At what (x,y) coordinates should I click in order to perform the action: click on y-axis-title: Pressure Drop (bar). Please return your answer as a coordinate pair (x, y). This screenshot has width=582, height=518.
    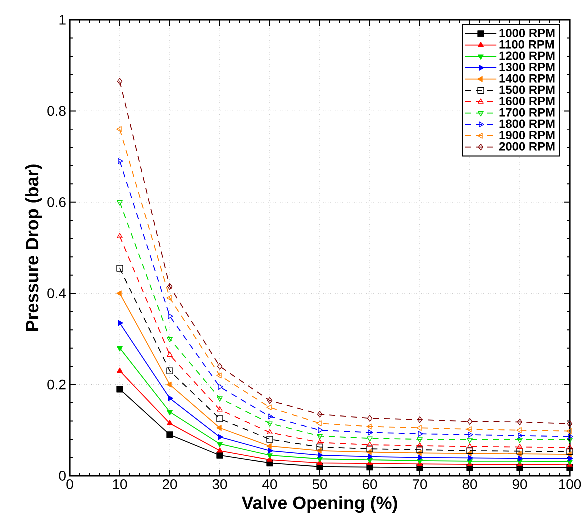
    Looking at the image, I should click on (34, 248).